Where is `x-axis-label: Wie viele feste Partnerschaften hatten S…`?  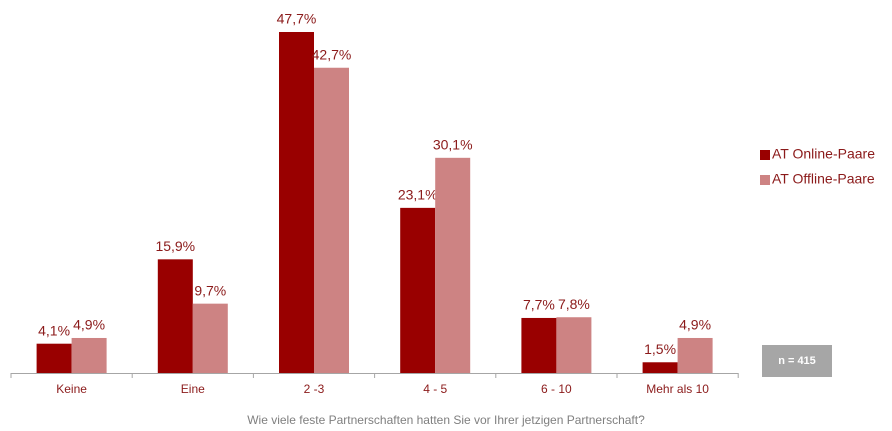
x-axis-label: Wie viele feste Partnerschaften hatten S… is located at coordinates (446, 420).